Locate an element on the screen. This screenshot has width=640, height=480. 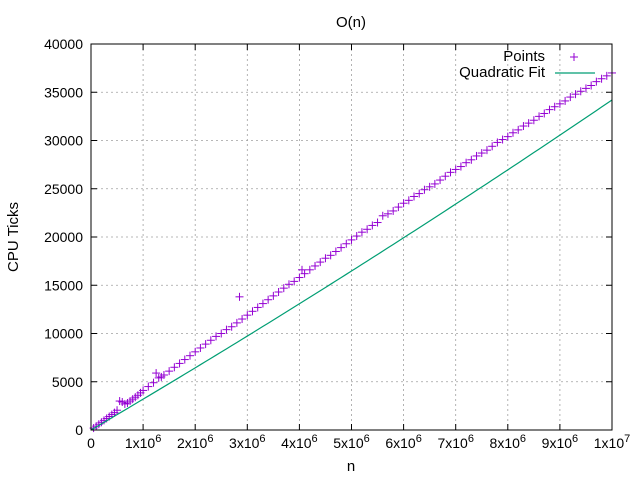
y-tick-label: 5000 is located at coordinates (67, 382).